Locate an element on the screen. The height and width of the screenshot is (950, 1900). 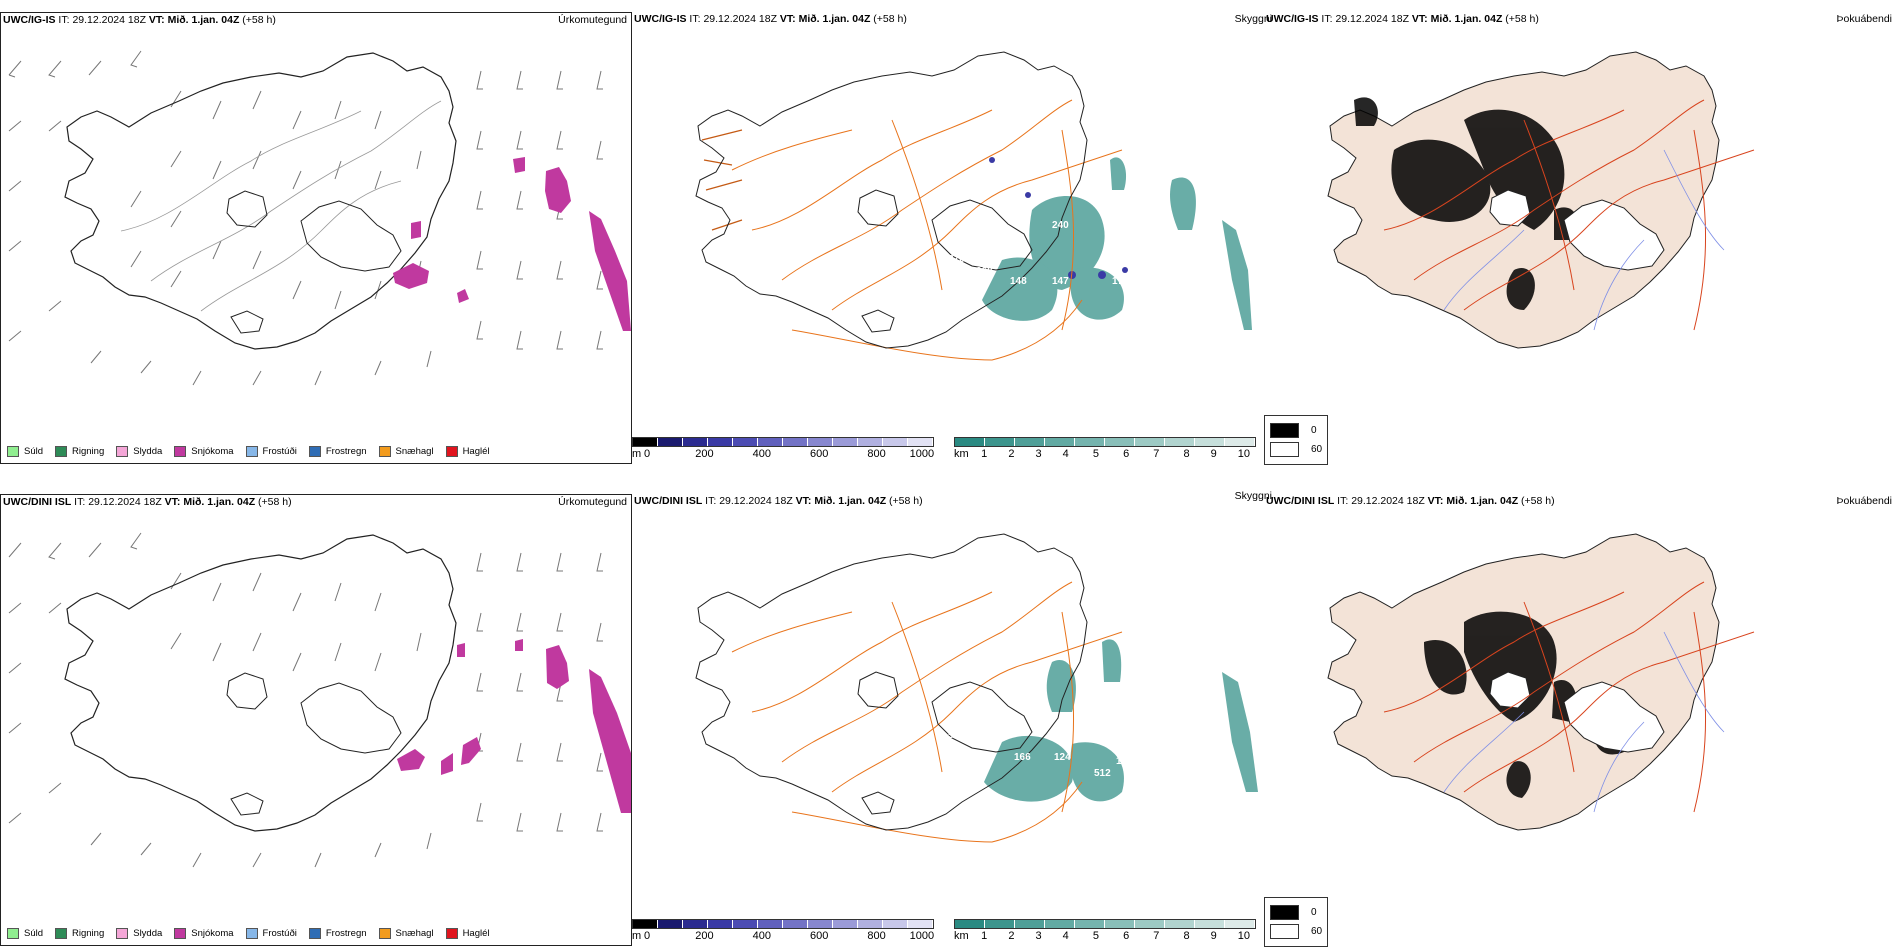
tick-label: 8 is located at coordinates (1186, 936).